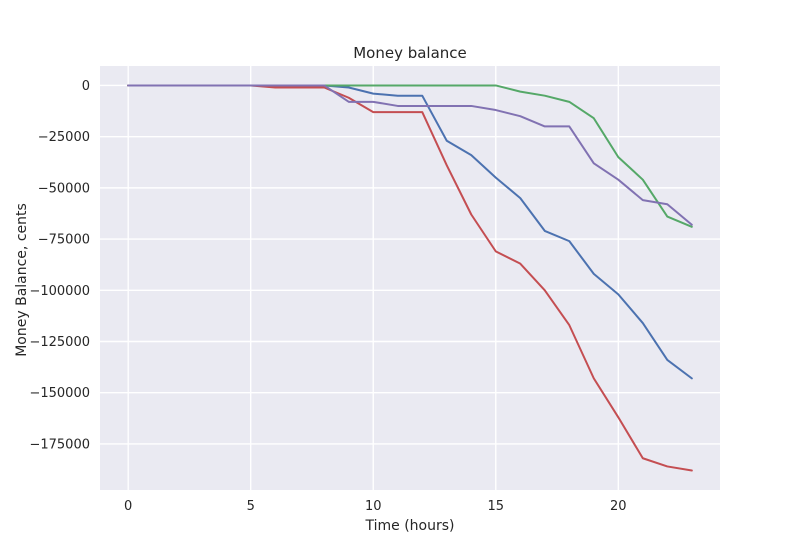 The image size is (800, 550). I want to click on x-tick-label: 10, so click(373, 506).